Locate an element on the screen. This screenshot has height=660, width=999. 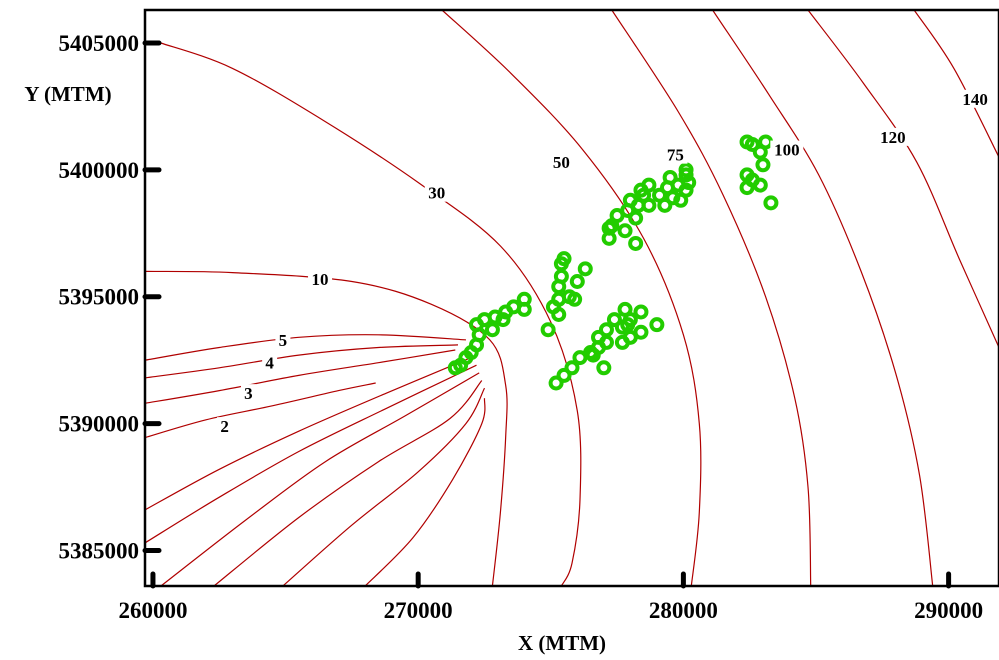
contour-label: 4 is located at coordinates (269, 363).